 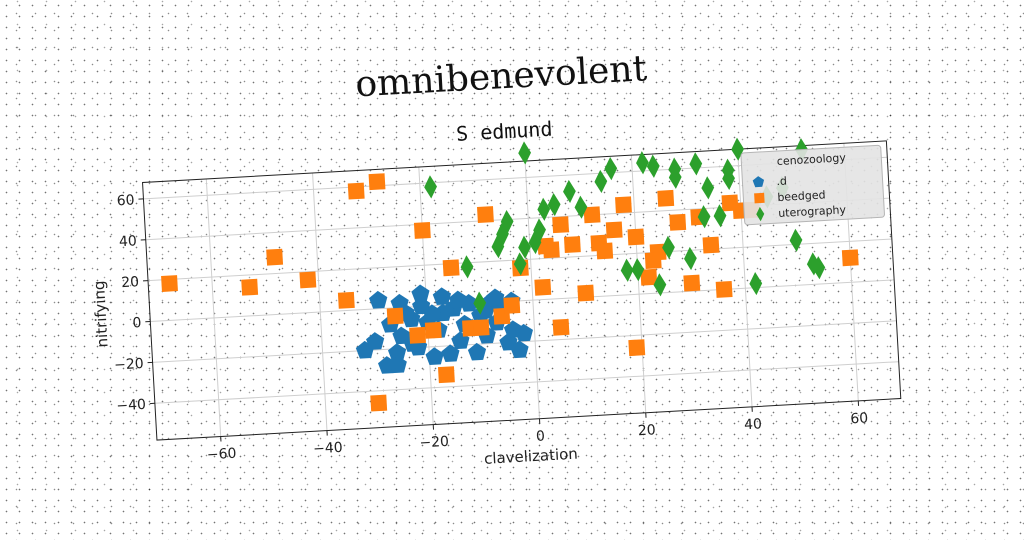 I want to click on y-tick-label: 60, so click(x=125, y=200).